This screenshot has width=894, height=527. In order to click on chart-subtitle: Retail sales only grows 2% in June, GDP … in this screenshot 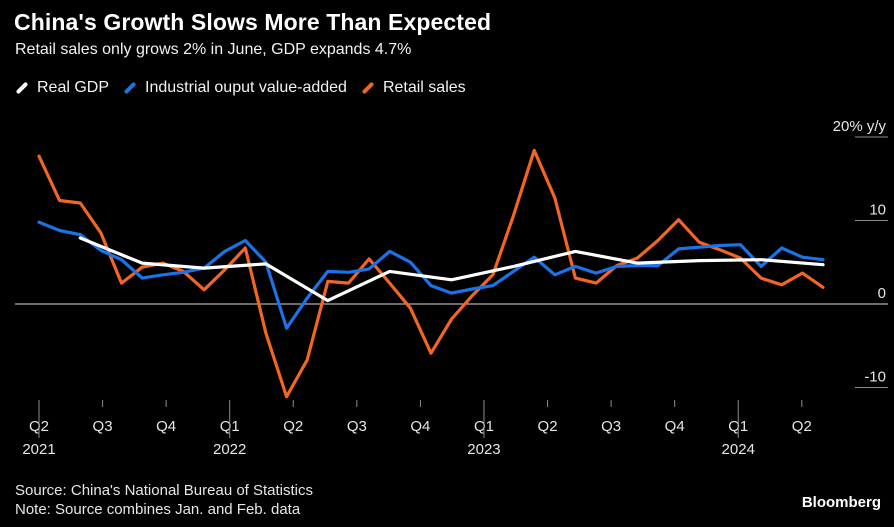, I will do `click(213, 49)`.